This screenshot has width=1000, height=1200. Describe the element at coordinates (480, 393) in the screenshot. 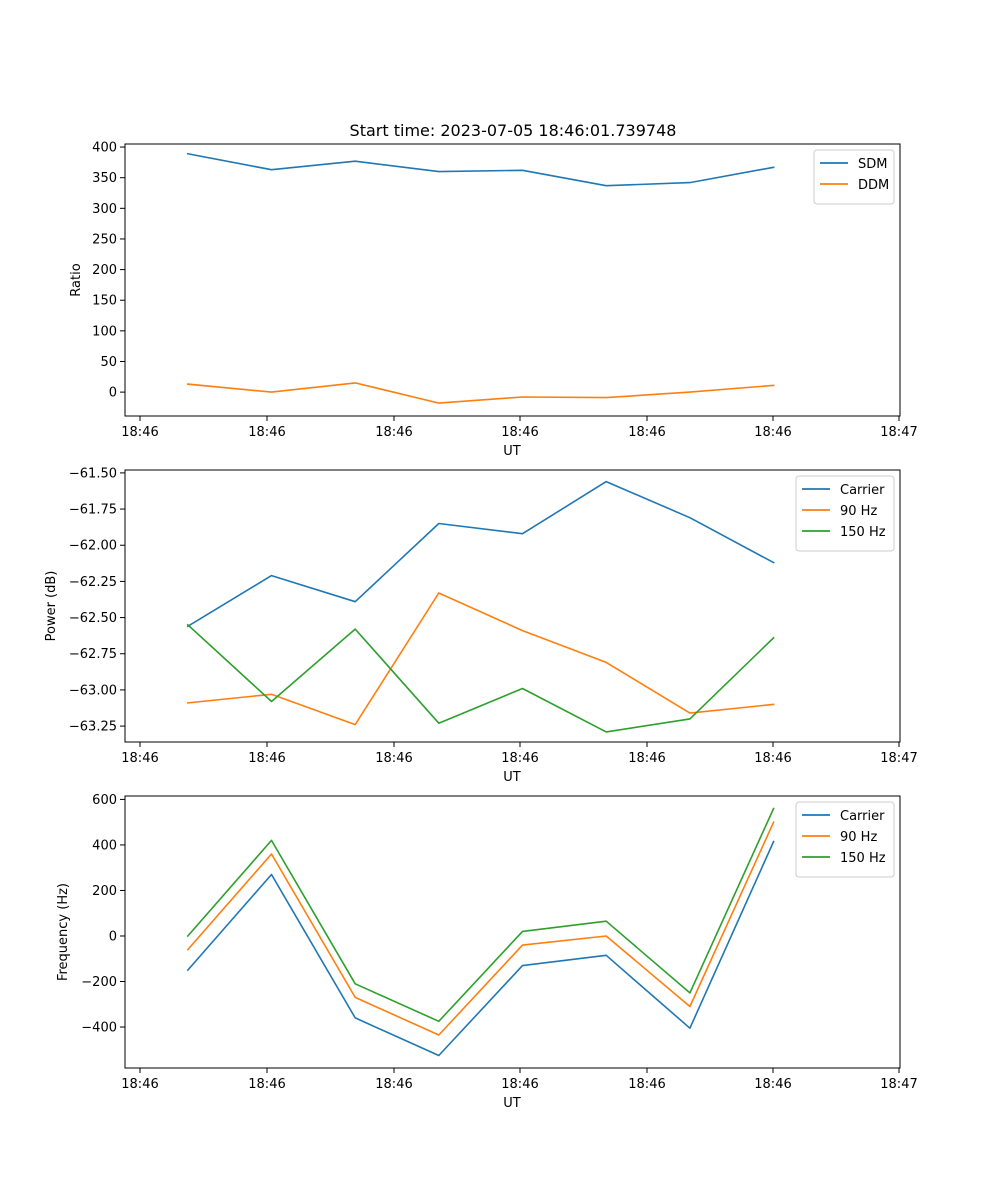

I see `series-line-ddm` at that location.